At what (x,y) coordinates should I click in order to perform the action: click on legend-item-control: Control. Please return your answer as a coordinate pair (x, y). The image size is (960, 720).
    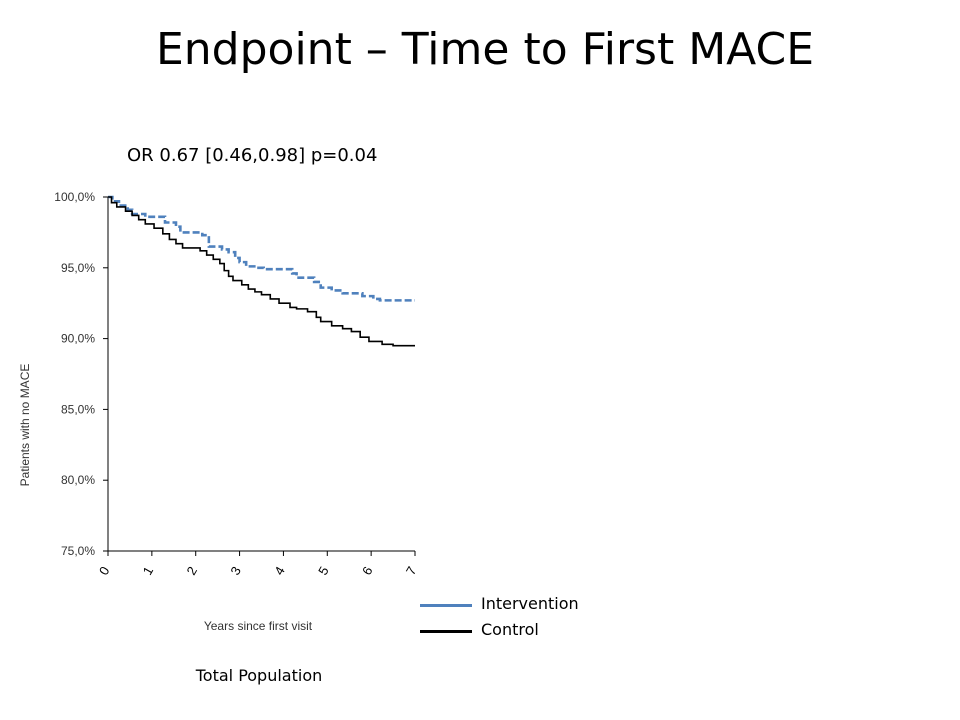
    Looking at the image, I should click on (518, 631).